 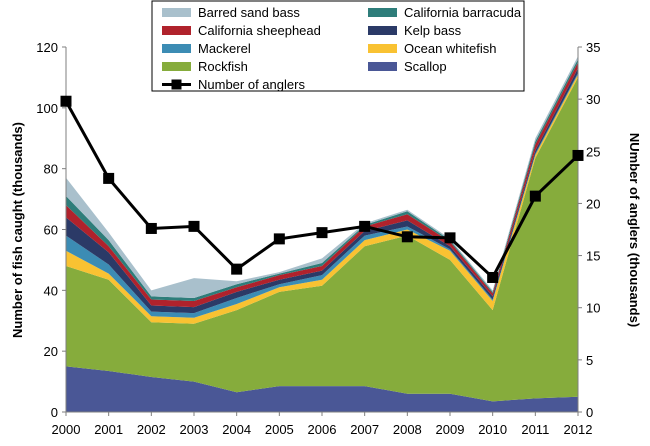 What do you see at coordinates (364, 429) in the screenshot?
I see `x-tick-label: 2007` at bounding box center [364, 429].